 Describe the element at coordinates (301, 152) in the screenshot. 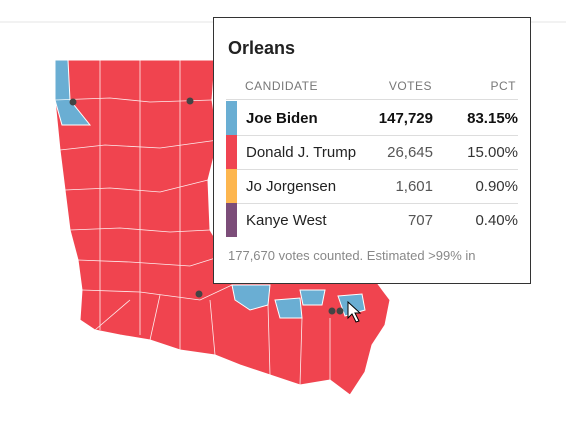

I see `candidate-name: Donald J. Trump` at that location.